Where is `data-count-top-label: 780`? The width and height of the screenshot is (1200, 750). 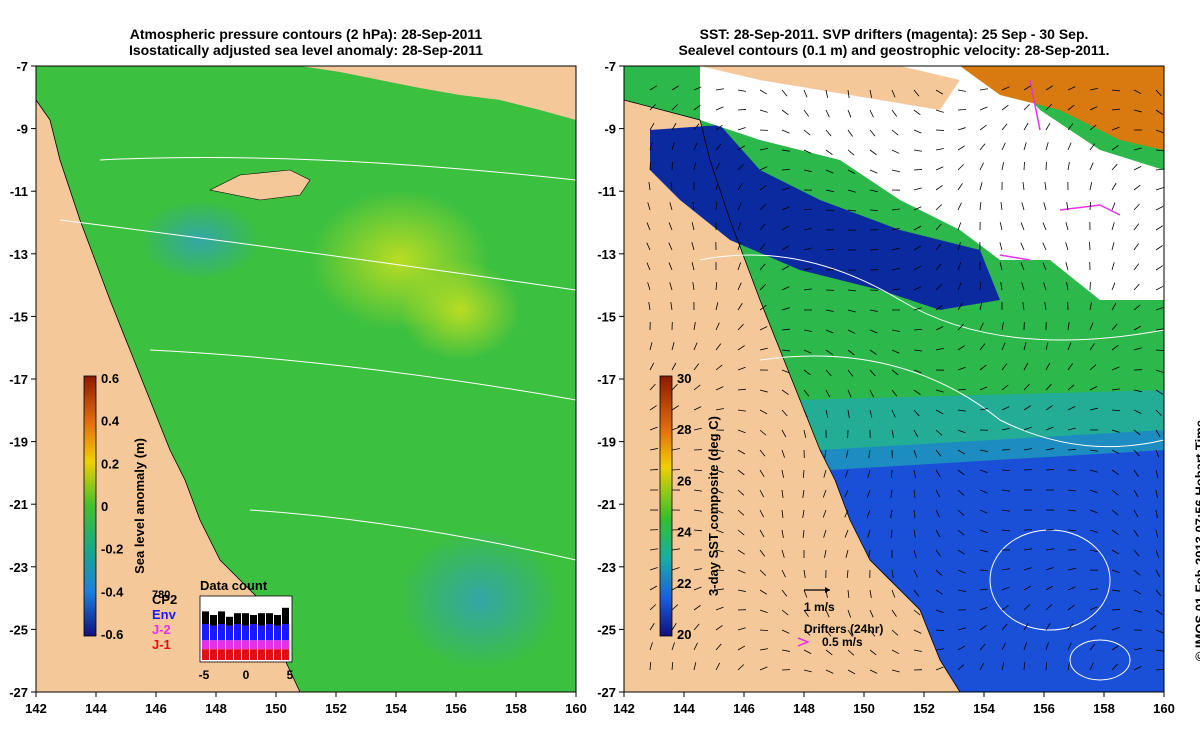 data-count-top-label: 780 is located at coordinates (161, 595).